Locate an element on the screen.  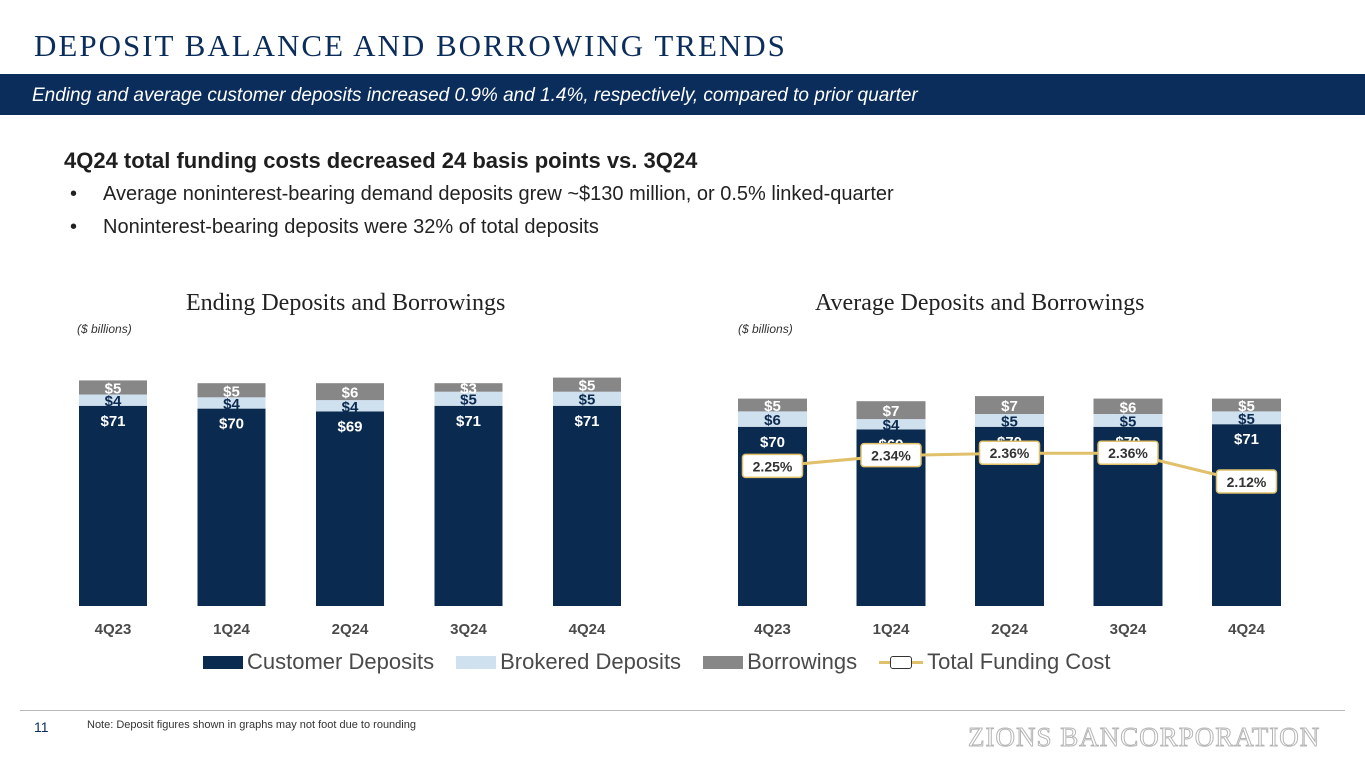
footer-divider is located at coordinates (682, 710).